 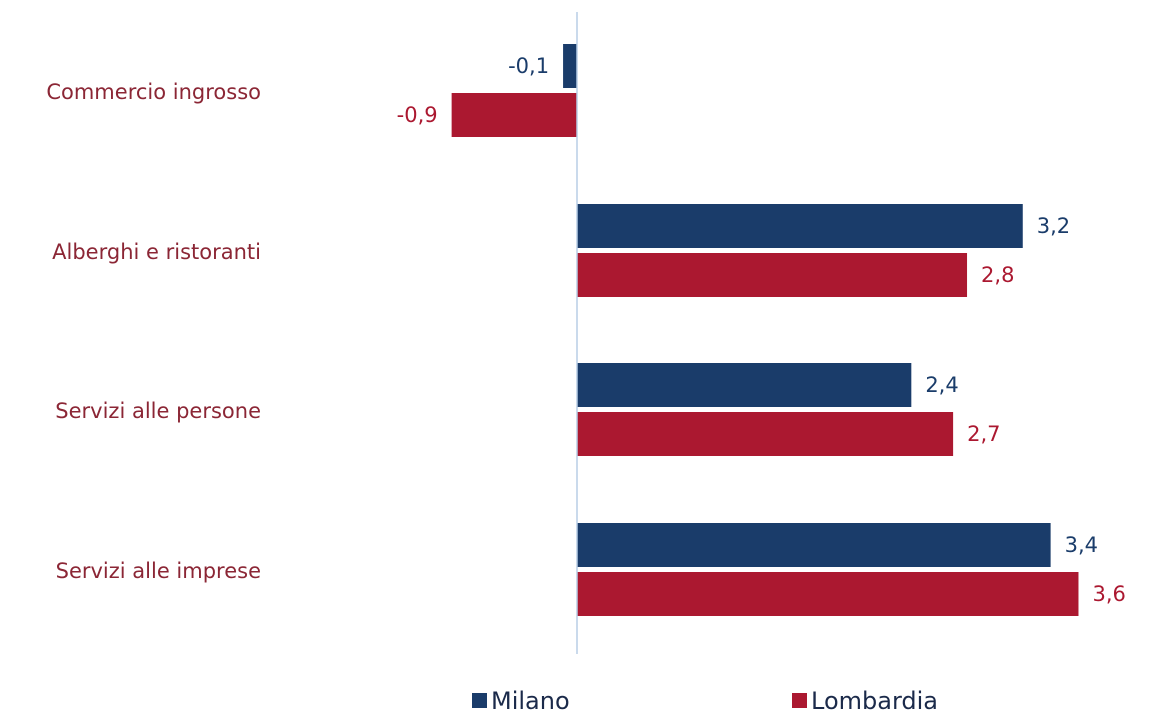 What do you see at coordinates (156, 252) in the screenshot?
I see `category-label: Alberghi e ristoranti` at bounding box center [156, 252].